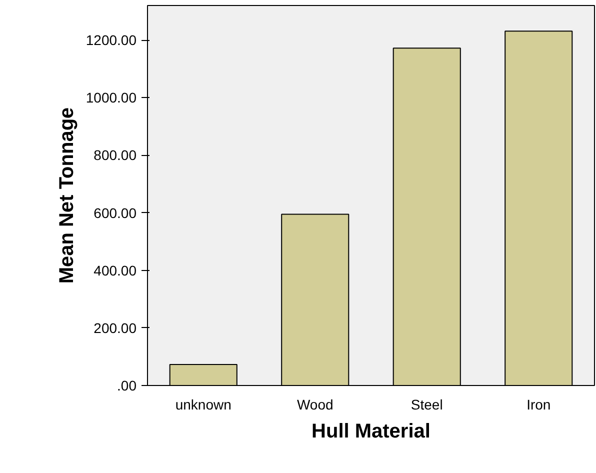 The height and width of the screenshot is (473, 596). I want to click on x-tick-label: Wood, so click(315, 404).